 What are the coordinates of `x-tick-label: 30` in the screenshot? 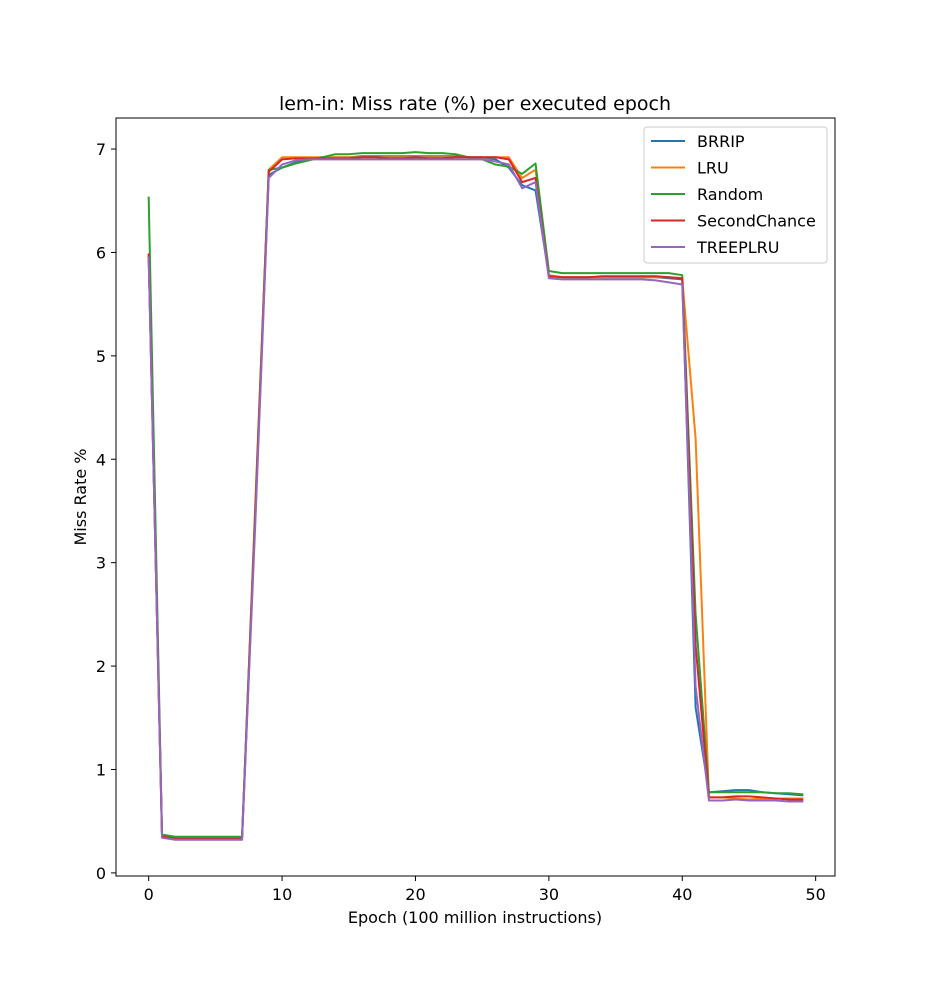 It's located at (549, 894).